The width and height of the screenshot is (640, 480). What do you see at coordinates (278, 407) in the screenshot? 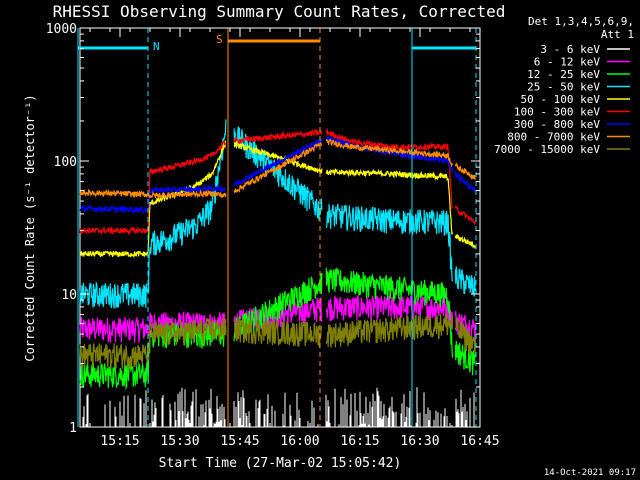
I see `series-spikes-3-6-kev` at bounding box center [278, 407].